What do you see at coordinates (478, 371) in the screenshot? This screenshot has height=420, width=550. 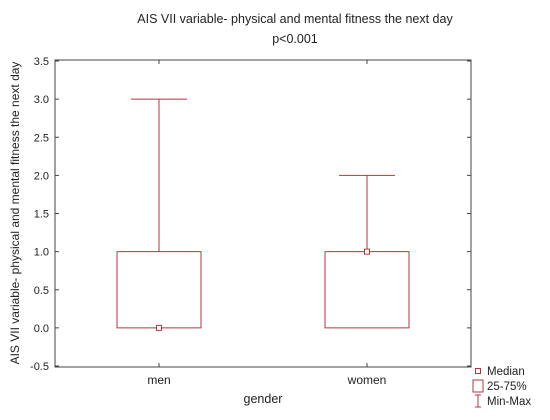 I see `legend-swatch-median` at bounding box center [478, 371].